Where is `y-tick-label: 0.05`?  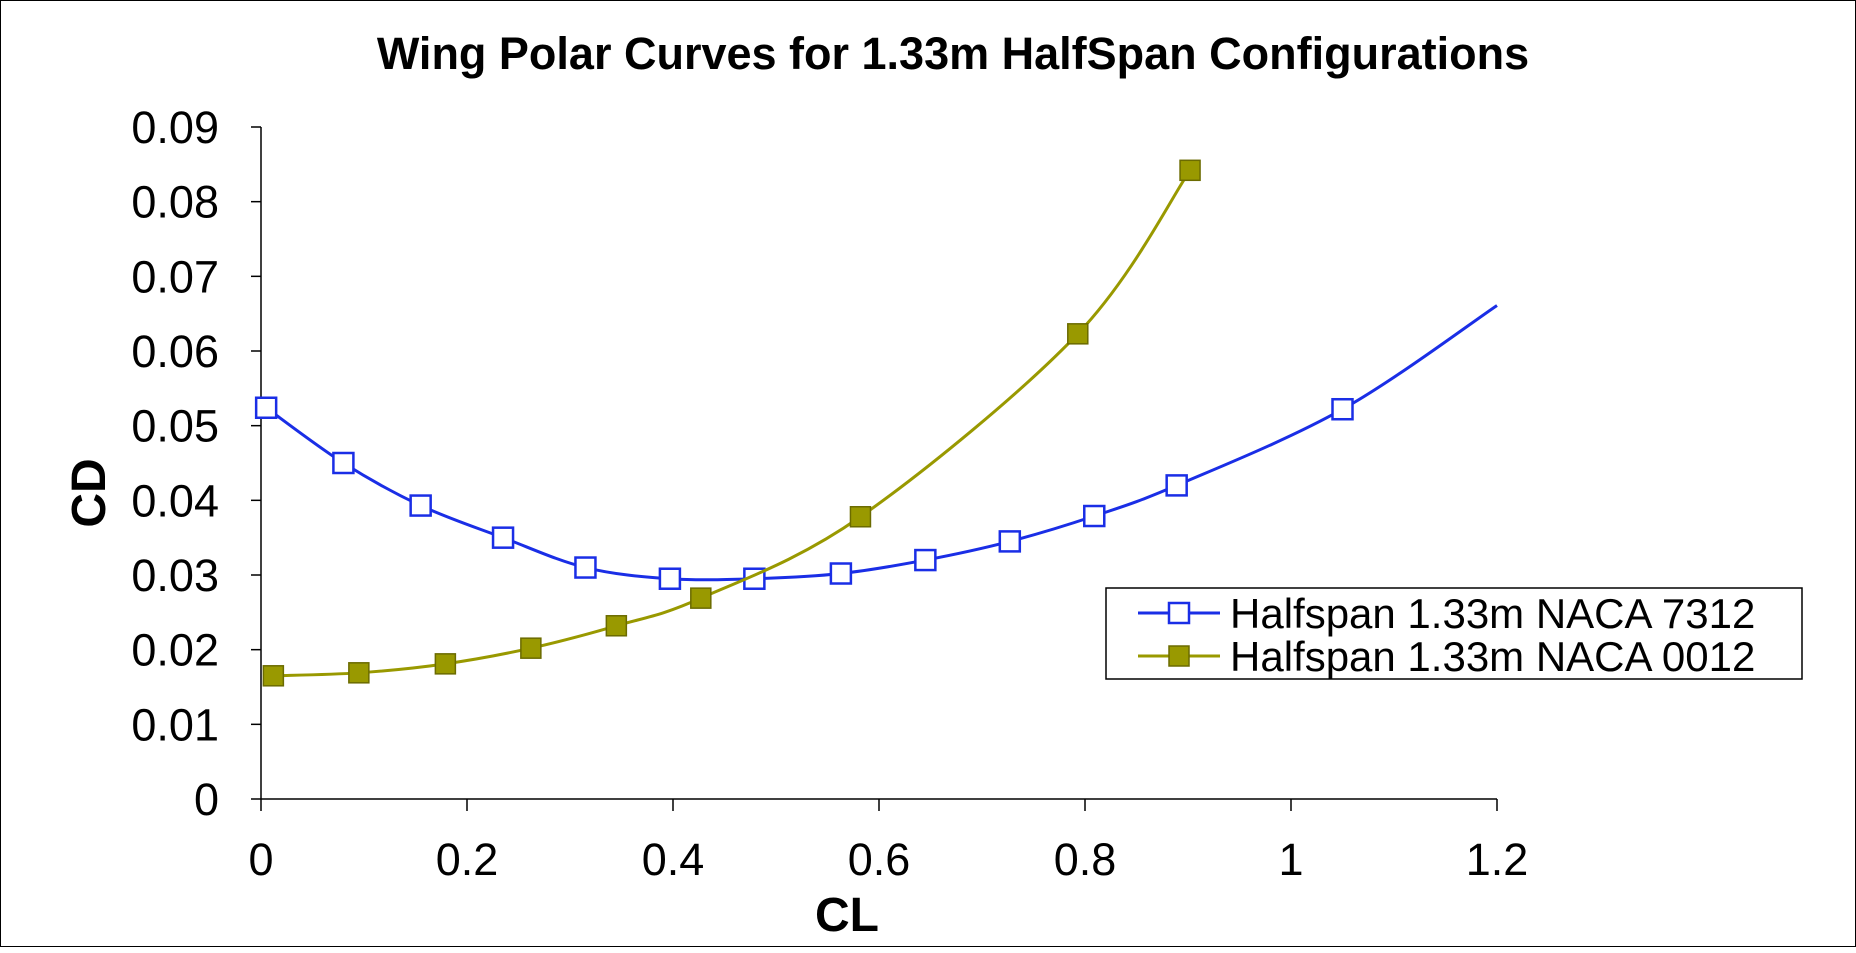
y-tick-label: 0.05 is located at coordinates (175, 426).